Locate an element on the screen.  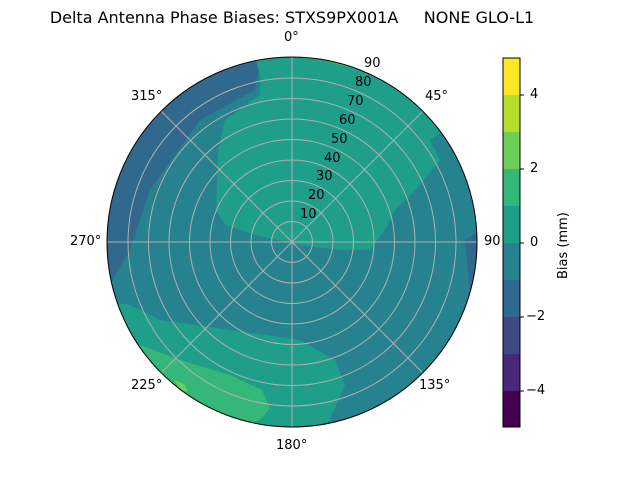
colorbar-tick-2: 2 is located at coordinates (534, 168).